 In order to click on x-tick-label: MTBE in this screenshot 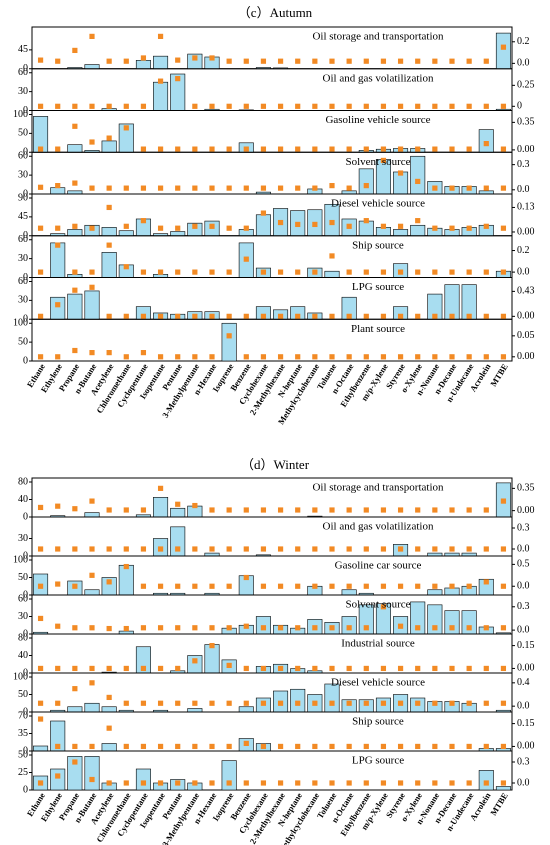, I will do `click(499, 375)`.